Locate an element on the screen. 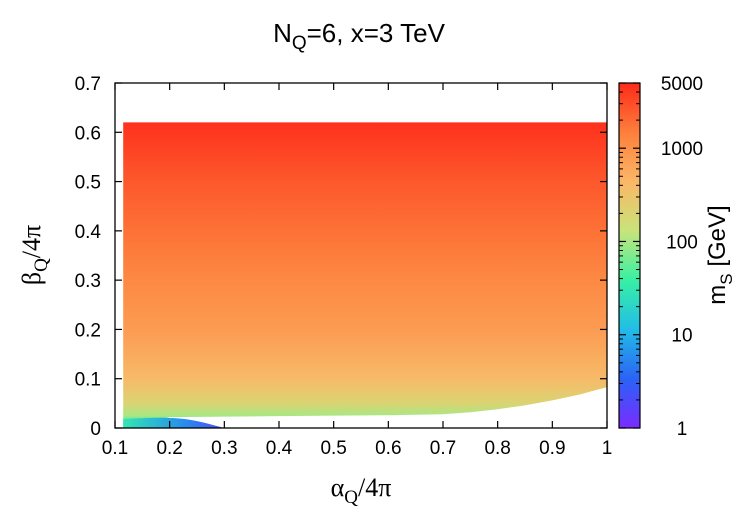 The width and height of the screenshot is (750, 525). colorbar-label-main: m is located at coordinates (717, 295).